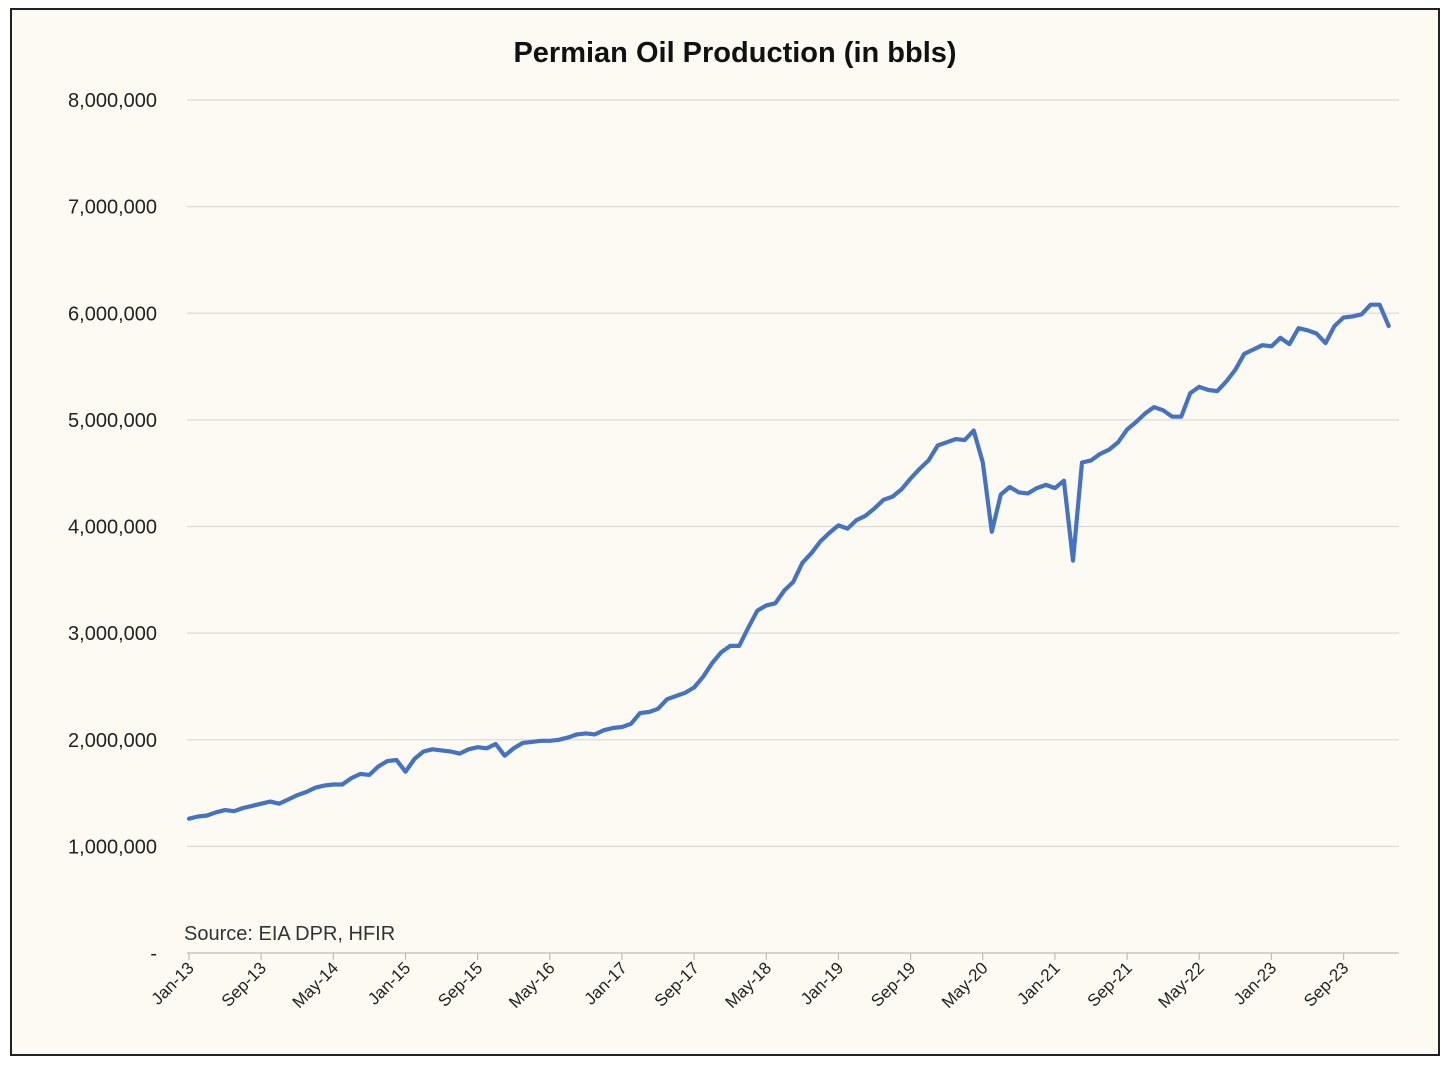  What do you see at coordinates (112, 421) in the screenshot?
I see `y-tick-label: 5,000,000` at bounding box center [112, 421].